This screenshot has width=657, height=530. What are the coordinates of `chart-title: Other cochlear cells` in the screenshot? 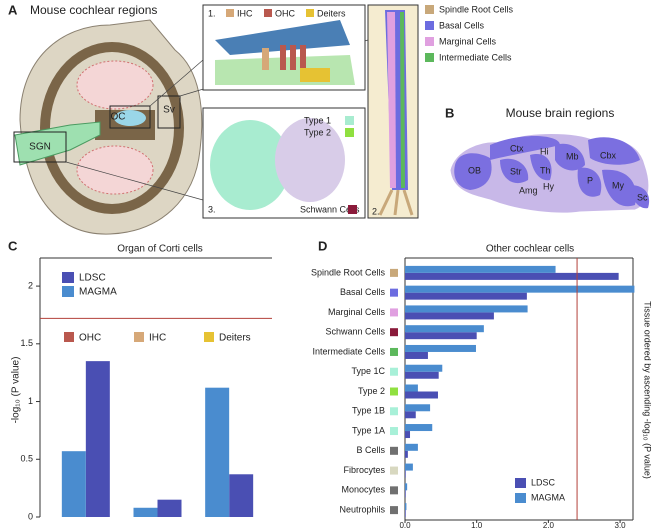 It's located at (530, 249).